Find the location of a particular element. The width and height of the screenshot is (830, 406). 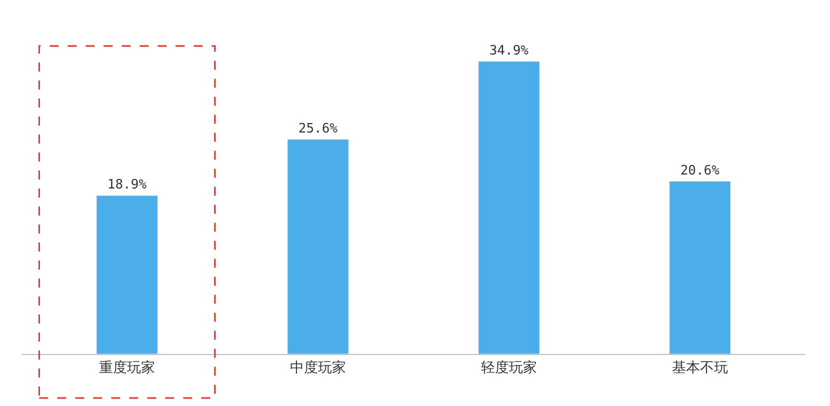

x-tick-label: 中度玩家 is located at coordinates (318, 368).